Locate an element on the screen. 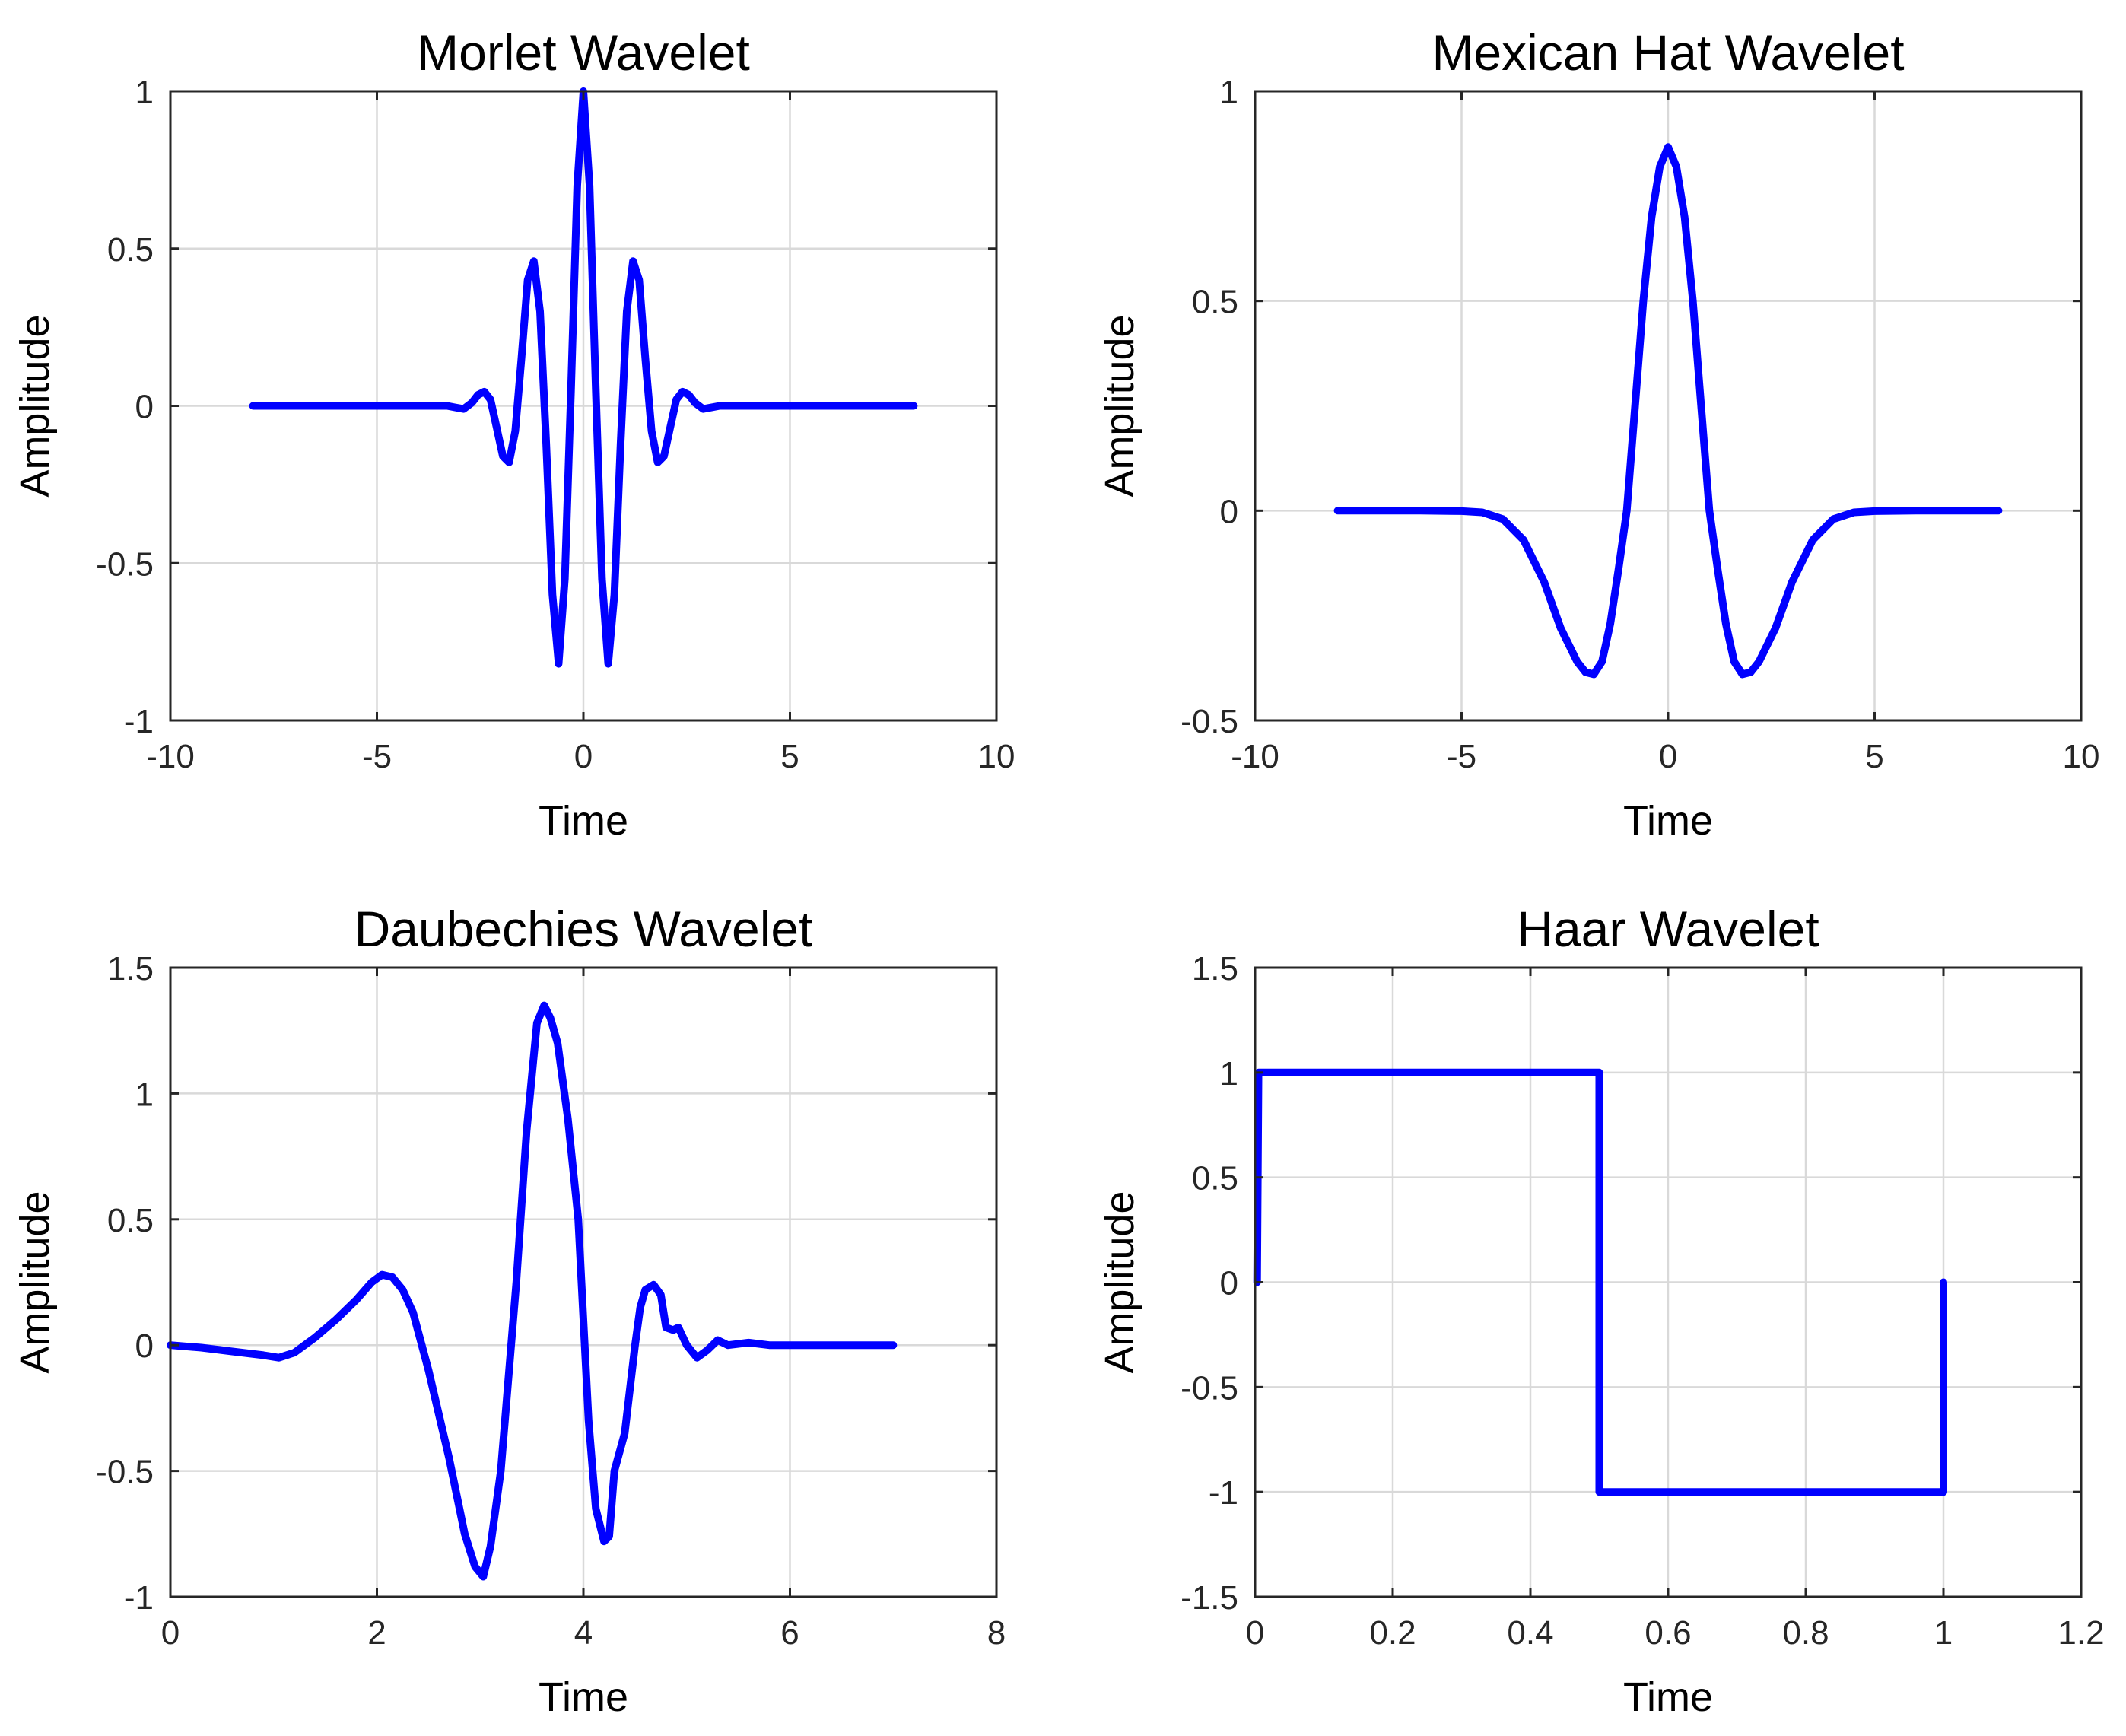 This screenshot has width=2126, height=1736. chart-title: Daubechies Wavelet is located at coordinates (583, 929).